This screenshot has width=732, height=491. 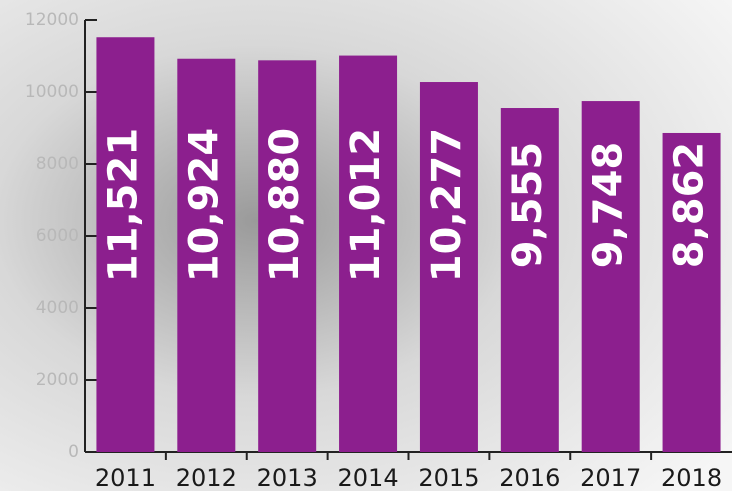 What do you see at coordinates (73, 452) in the screenshot?
I see `y-tick-label: 0` at bounding box center [73, 452].